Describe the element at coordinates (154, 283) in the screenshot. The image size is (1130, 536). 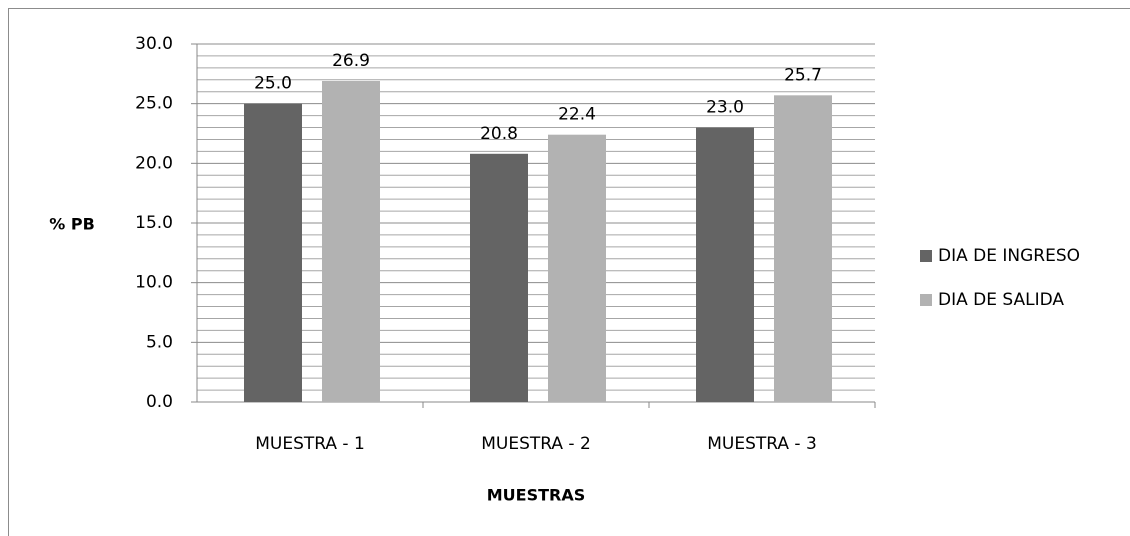
I see `y-tick-label: 10.0` at that location.